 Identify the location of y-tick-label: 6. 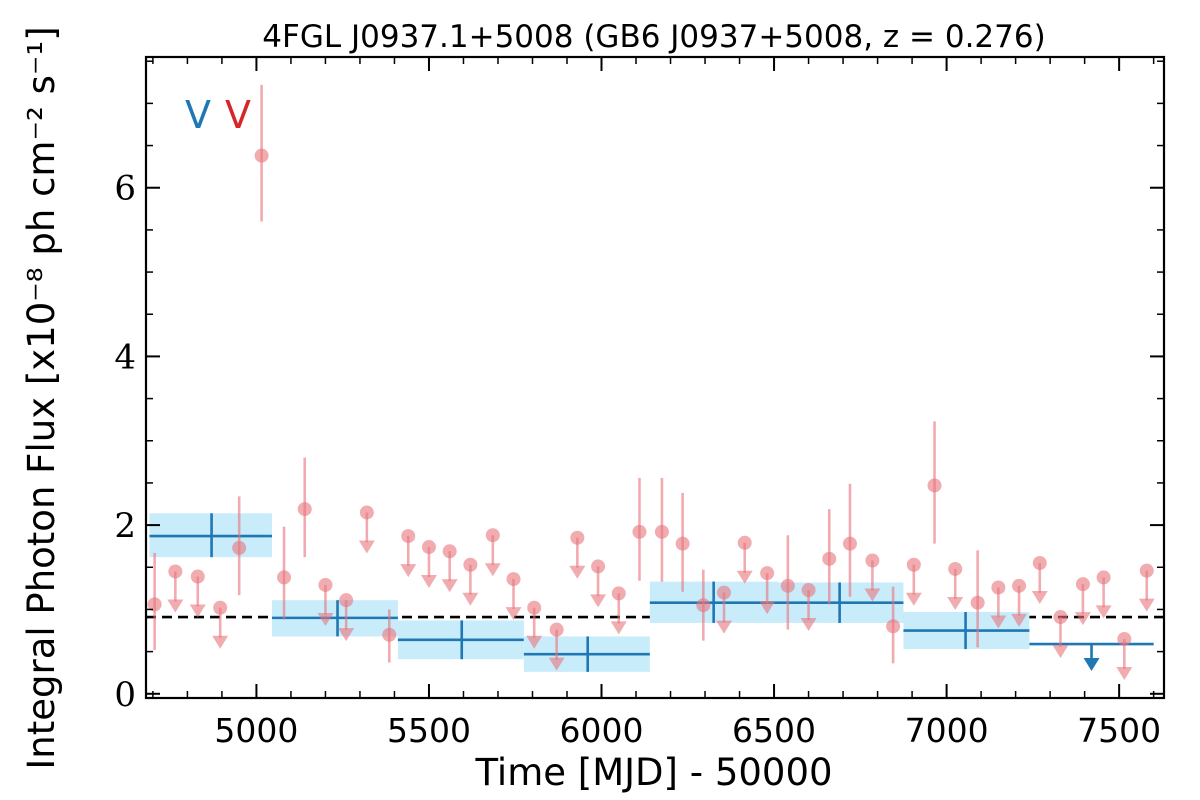
(125, 189).